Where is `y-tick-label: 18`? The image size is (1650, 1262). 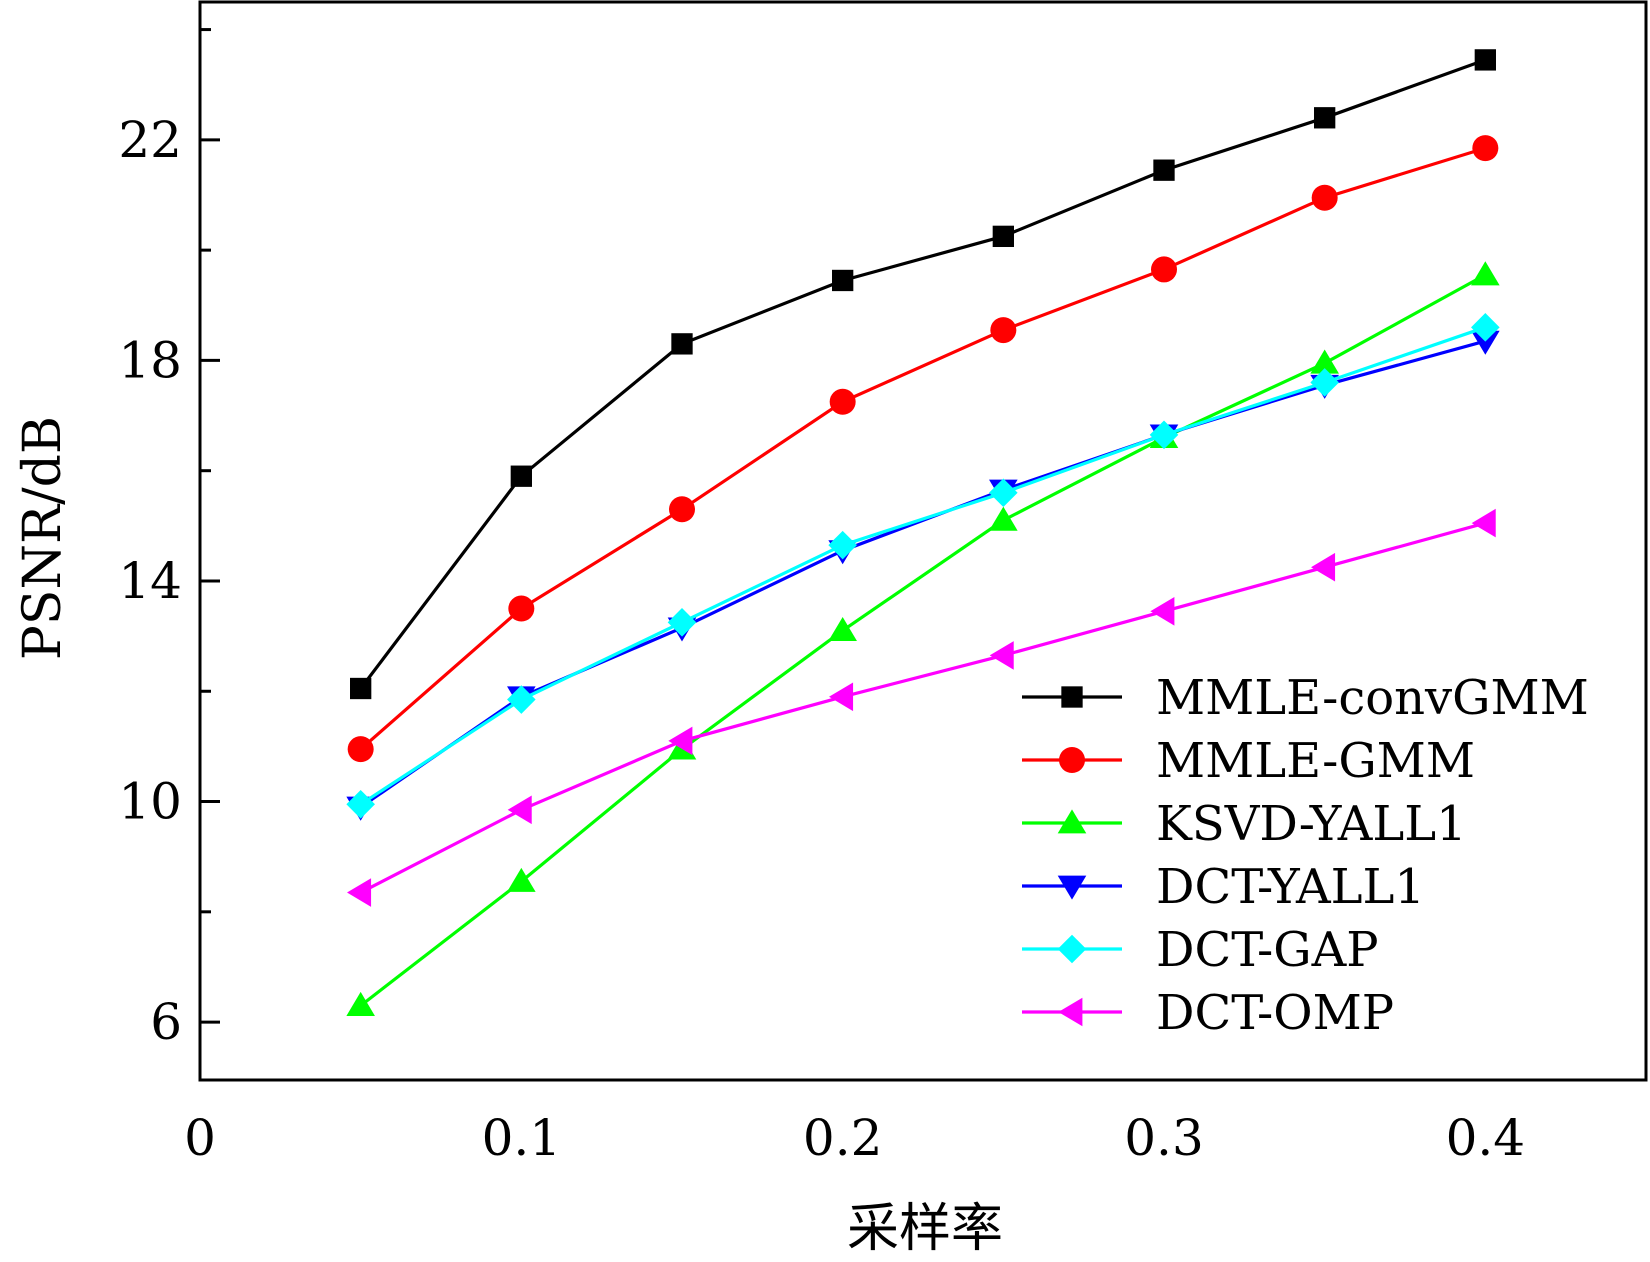 y-tick-label: 18 is located at coordinates (150, 360).